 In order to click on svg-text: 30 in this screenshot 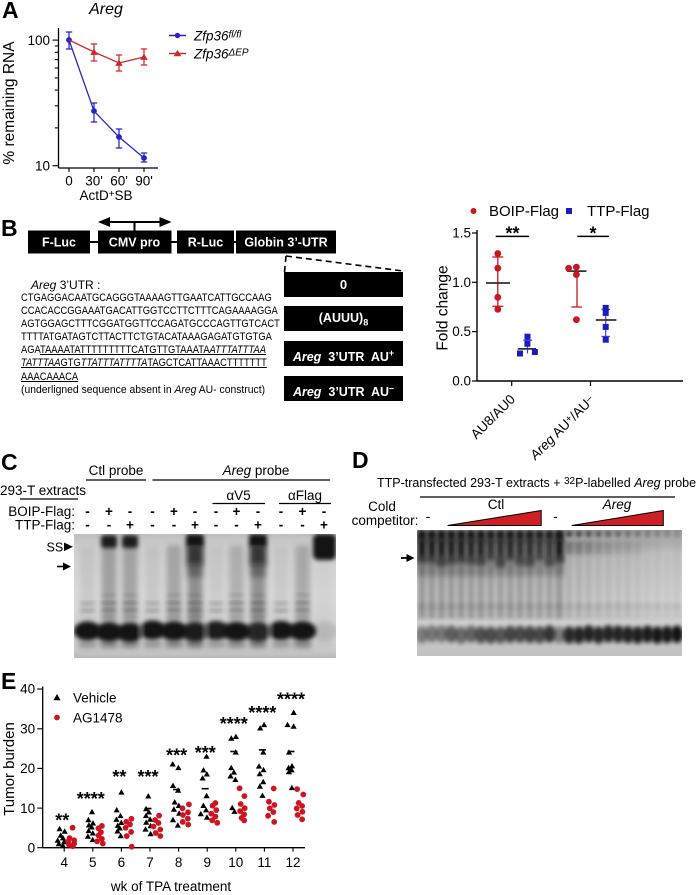, I will do `click(27, 729)`.